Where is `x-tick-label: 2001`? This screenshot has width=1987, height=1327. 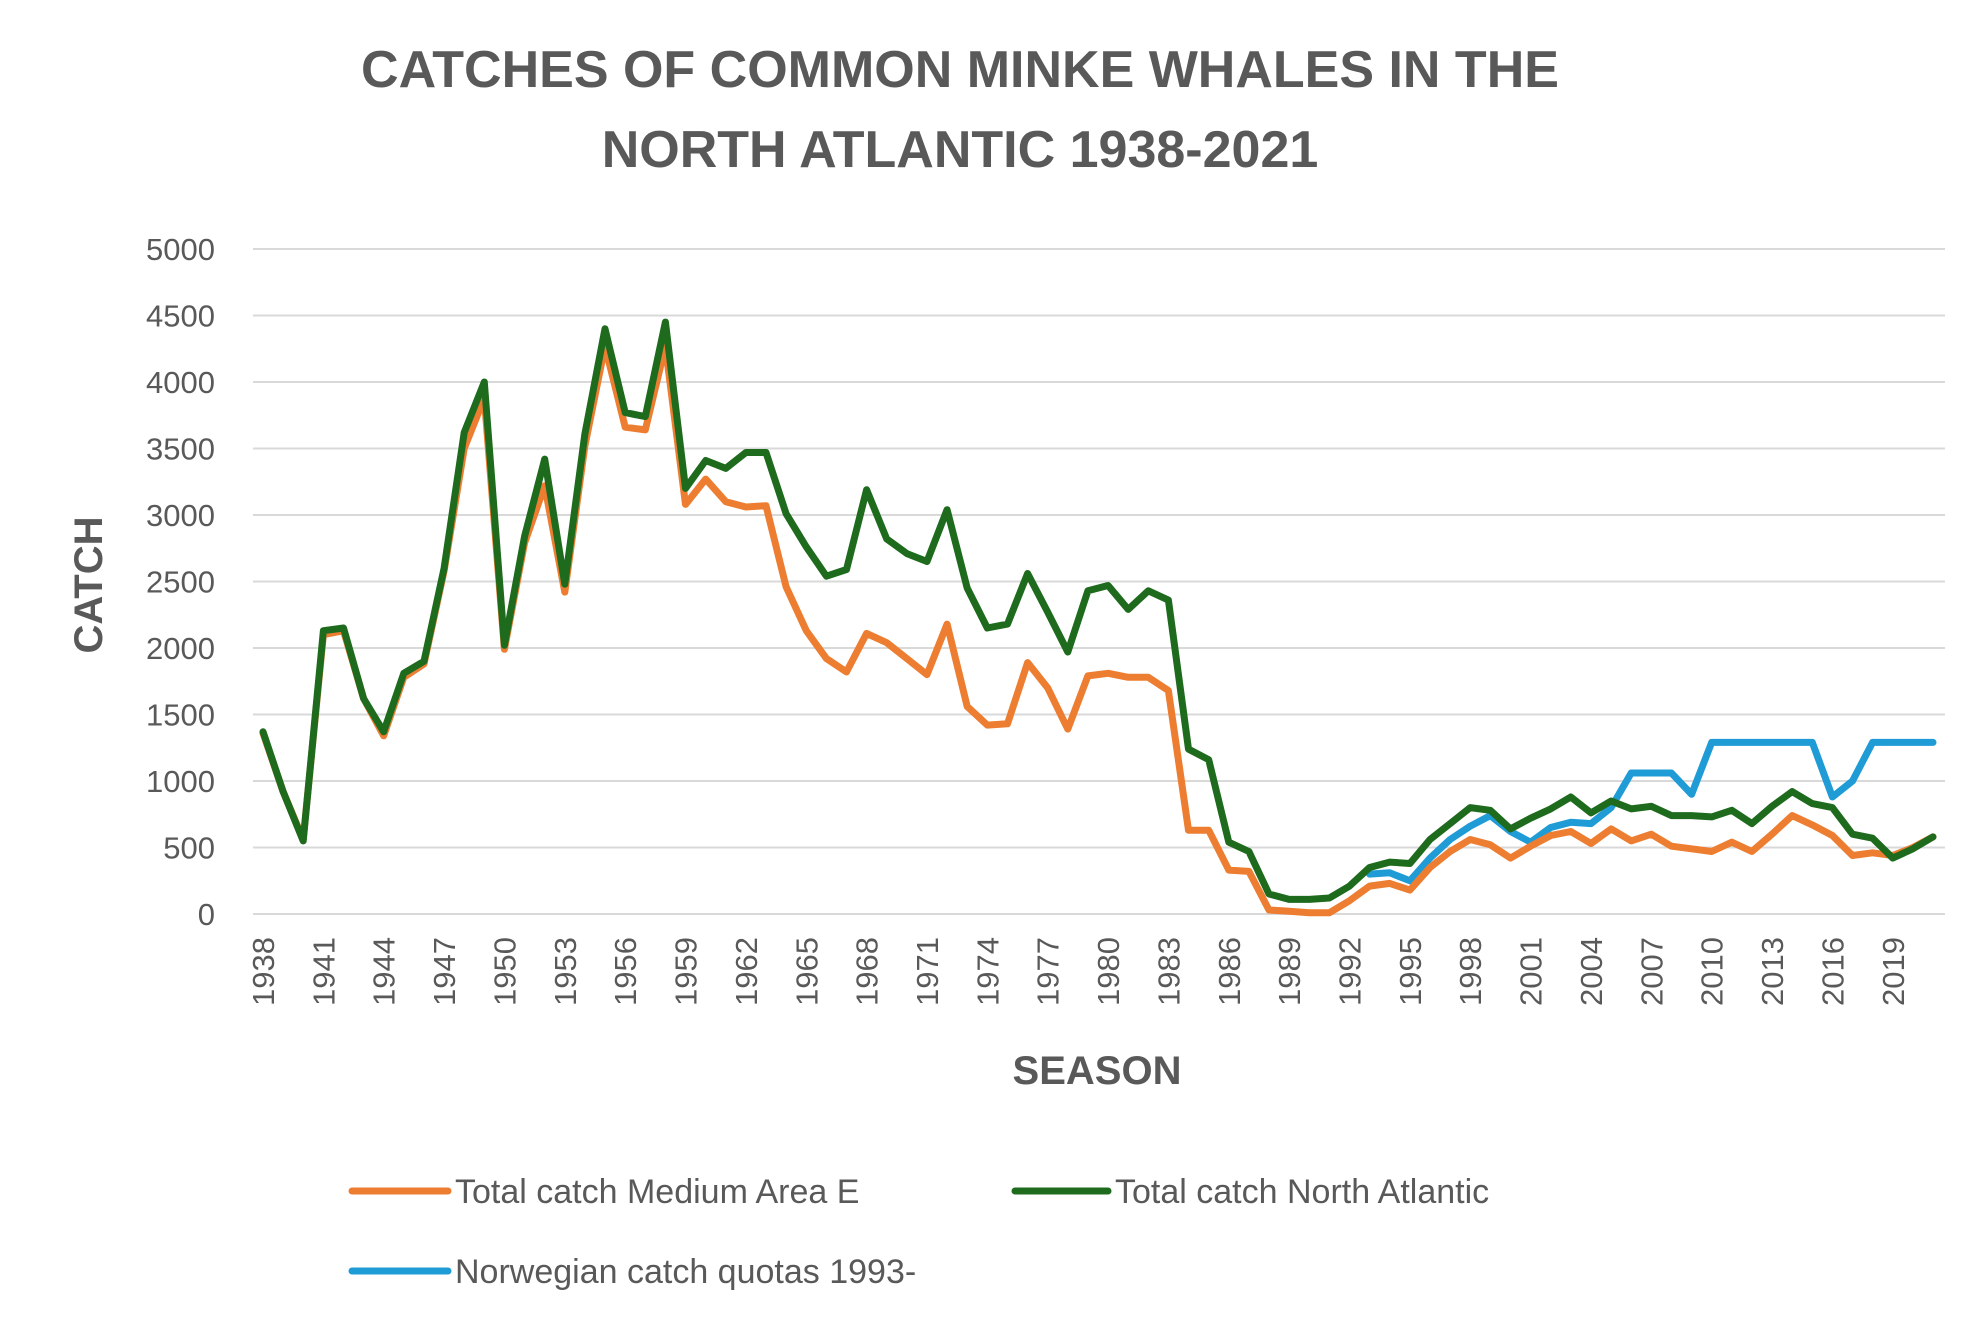 x-tick-label: 2001 is located at coordinates (1531, 971).